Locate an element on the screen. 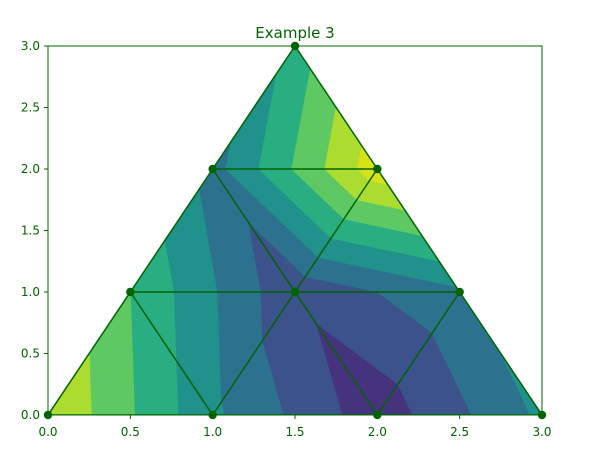 This screenshot has height=462, width=592. y-axis: 0.0 0.5 1.0 1.5 2.0 2.5 3.0 is located at coordinates (34, 230).